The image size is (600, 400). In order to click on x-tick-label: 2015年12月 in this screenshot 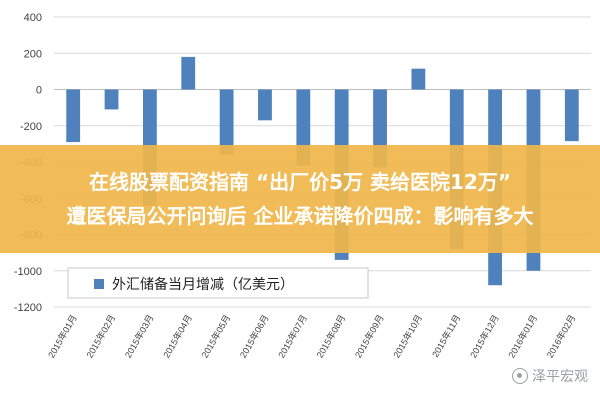, I will do `click(484, 336)`.